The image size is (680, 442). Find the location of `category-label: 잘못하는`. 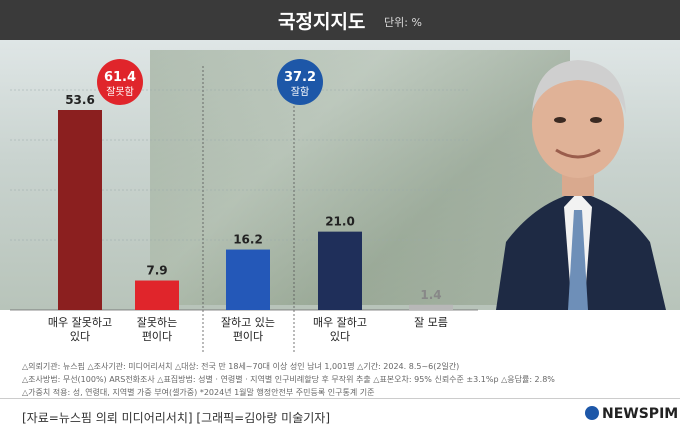

category-label: 잘못하는 is located at coordinates (157, 322).